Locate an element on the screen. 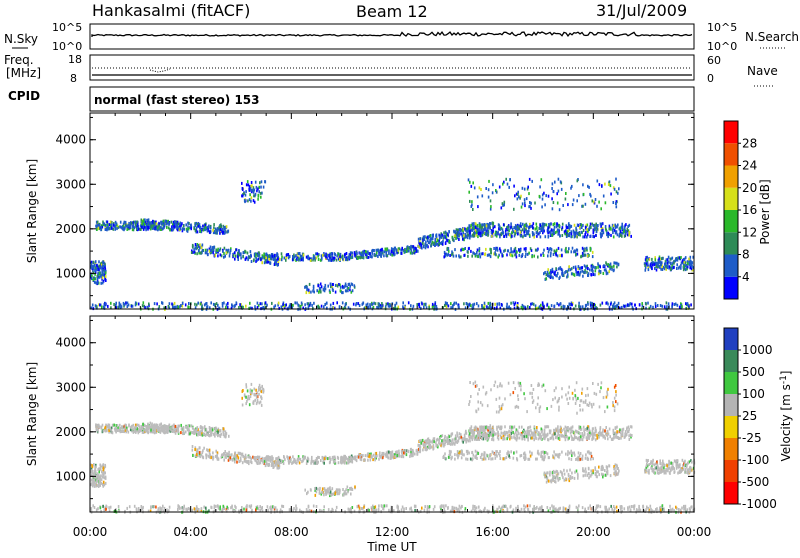 The height and width of the screenshot is (558, 800). nsky-label: N.Sky is located at coordinates (21, 39).